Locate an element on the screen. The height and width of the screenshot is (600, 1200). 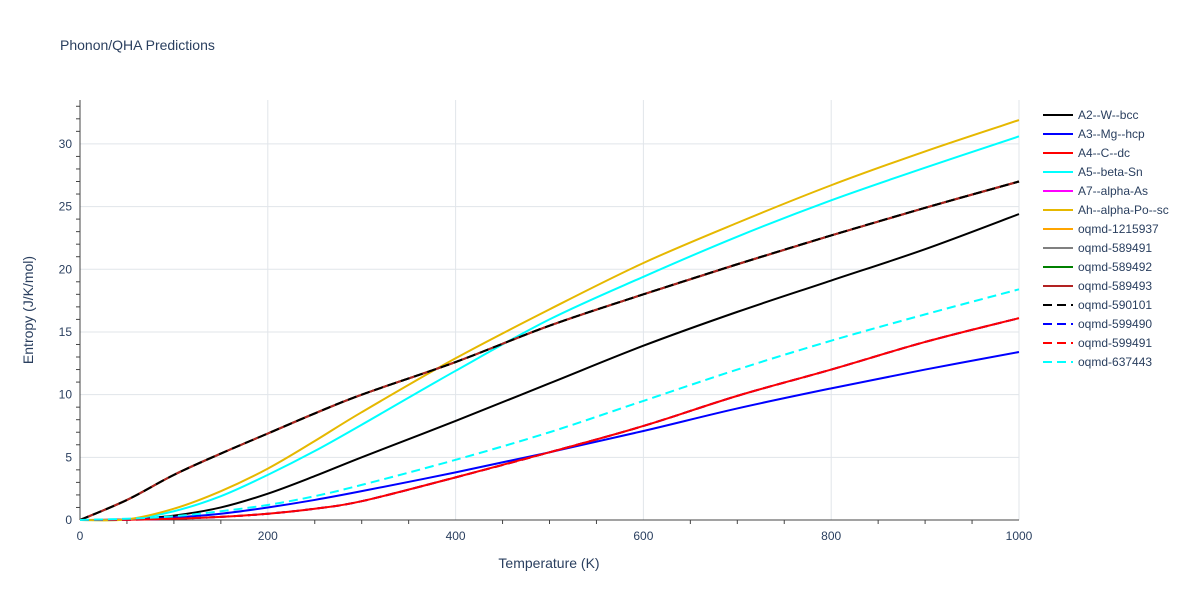
legend-label: A7--alpha-As is located at coordinates (1113, 191).